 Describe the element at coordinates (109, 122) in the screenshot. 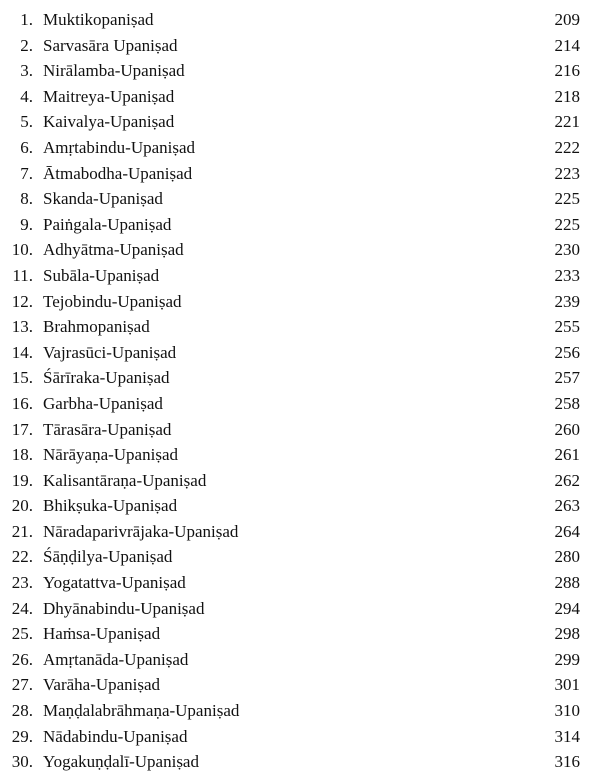

I see `entry-title: Kaivalya-Upaniṣad` at that location.